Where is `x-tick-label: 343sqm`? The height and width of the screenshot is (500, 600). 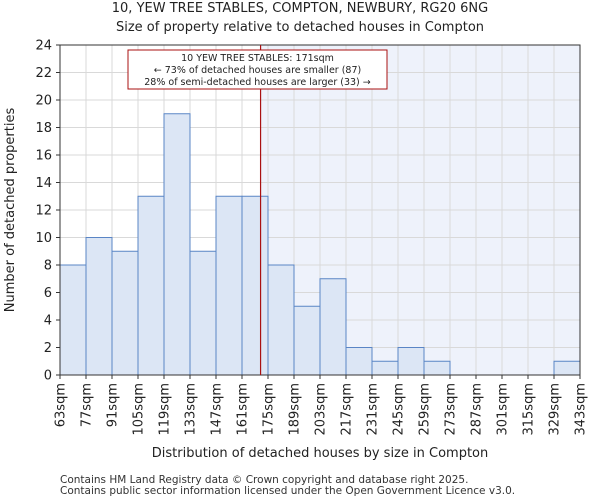 x-tick-label: 343sqm is located at coordinates (581, 409).